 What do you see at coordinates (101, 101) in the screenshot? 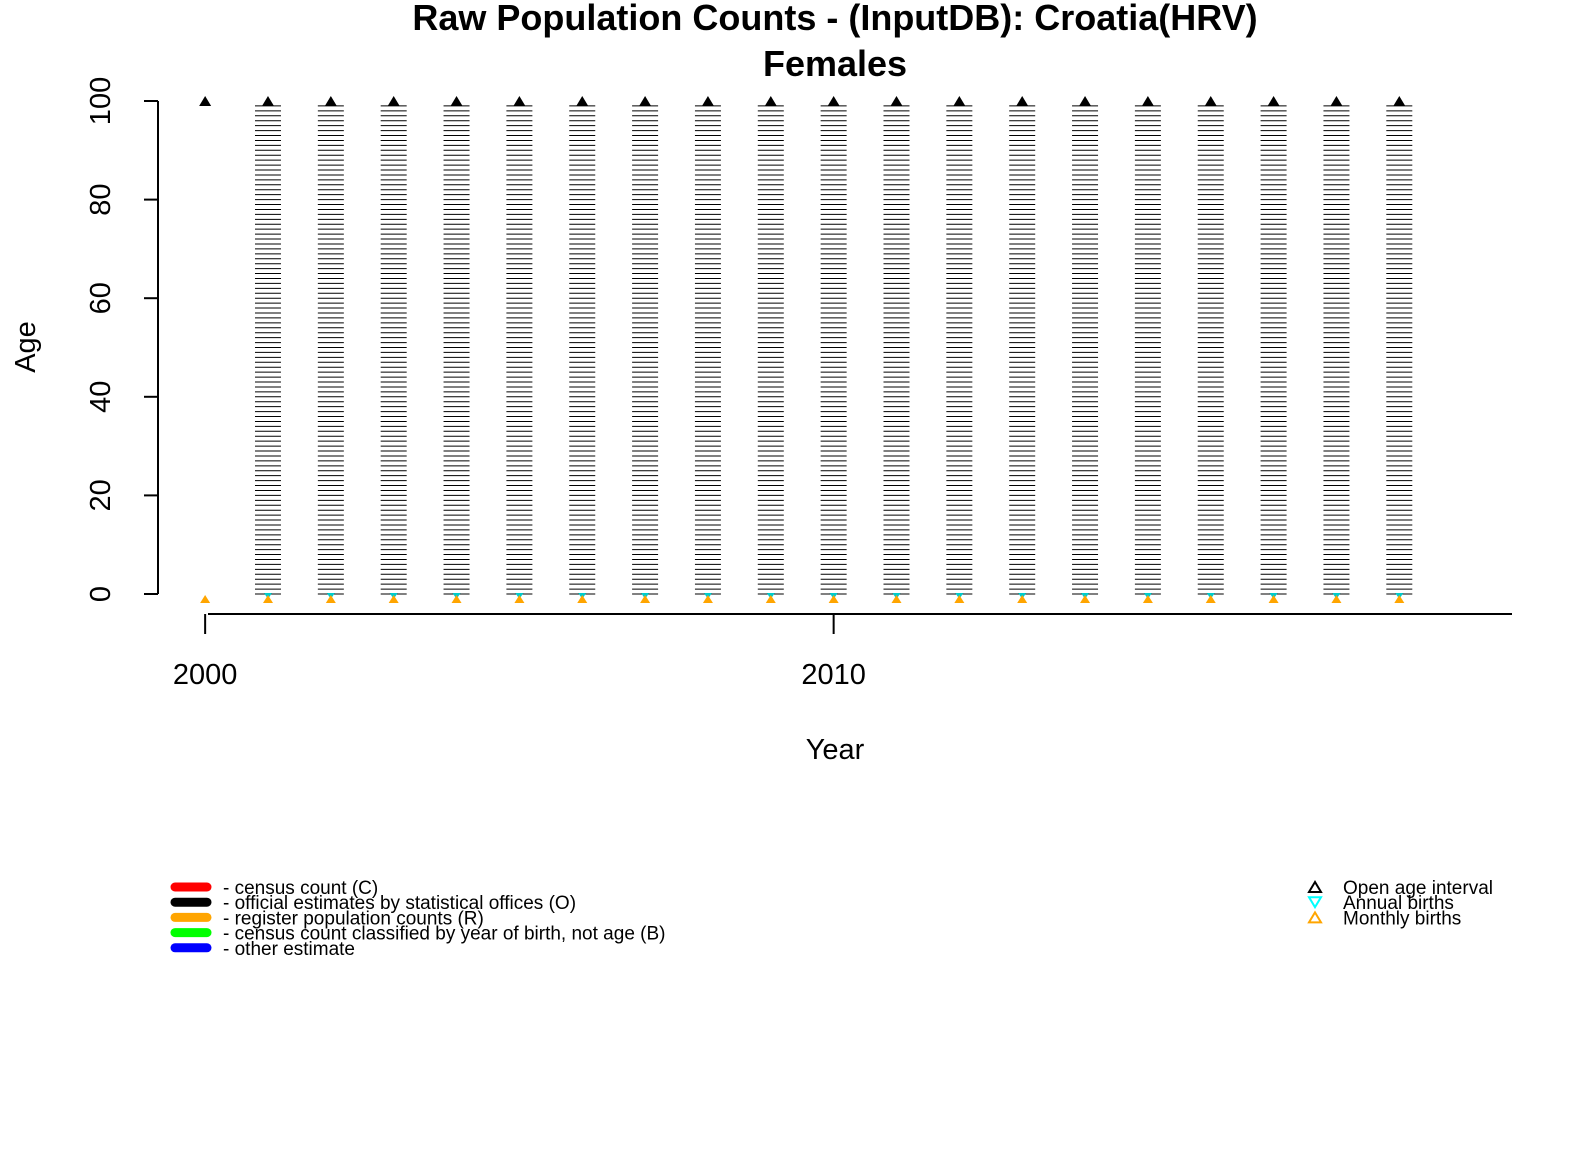
I see `y-tick-label: 100` at bounding box center [101, 101].